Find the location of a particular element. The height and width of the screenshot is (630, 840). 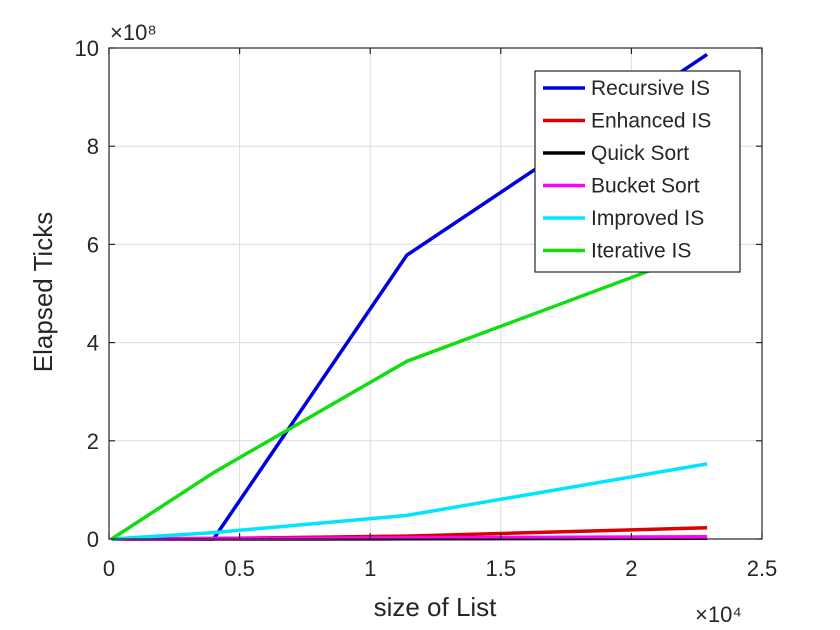

y-tick-label: 2 is located at coordinates (93, 441).